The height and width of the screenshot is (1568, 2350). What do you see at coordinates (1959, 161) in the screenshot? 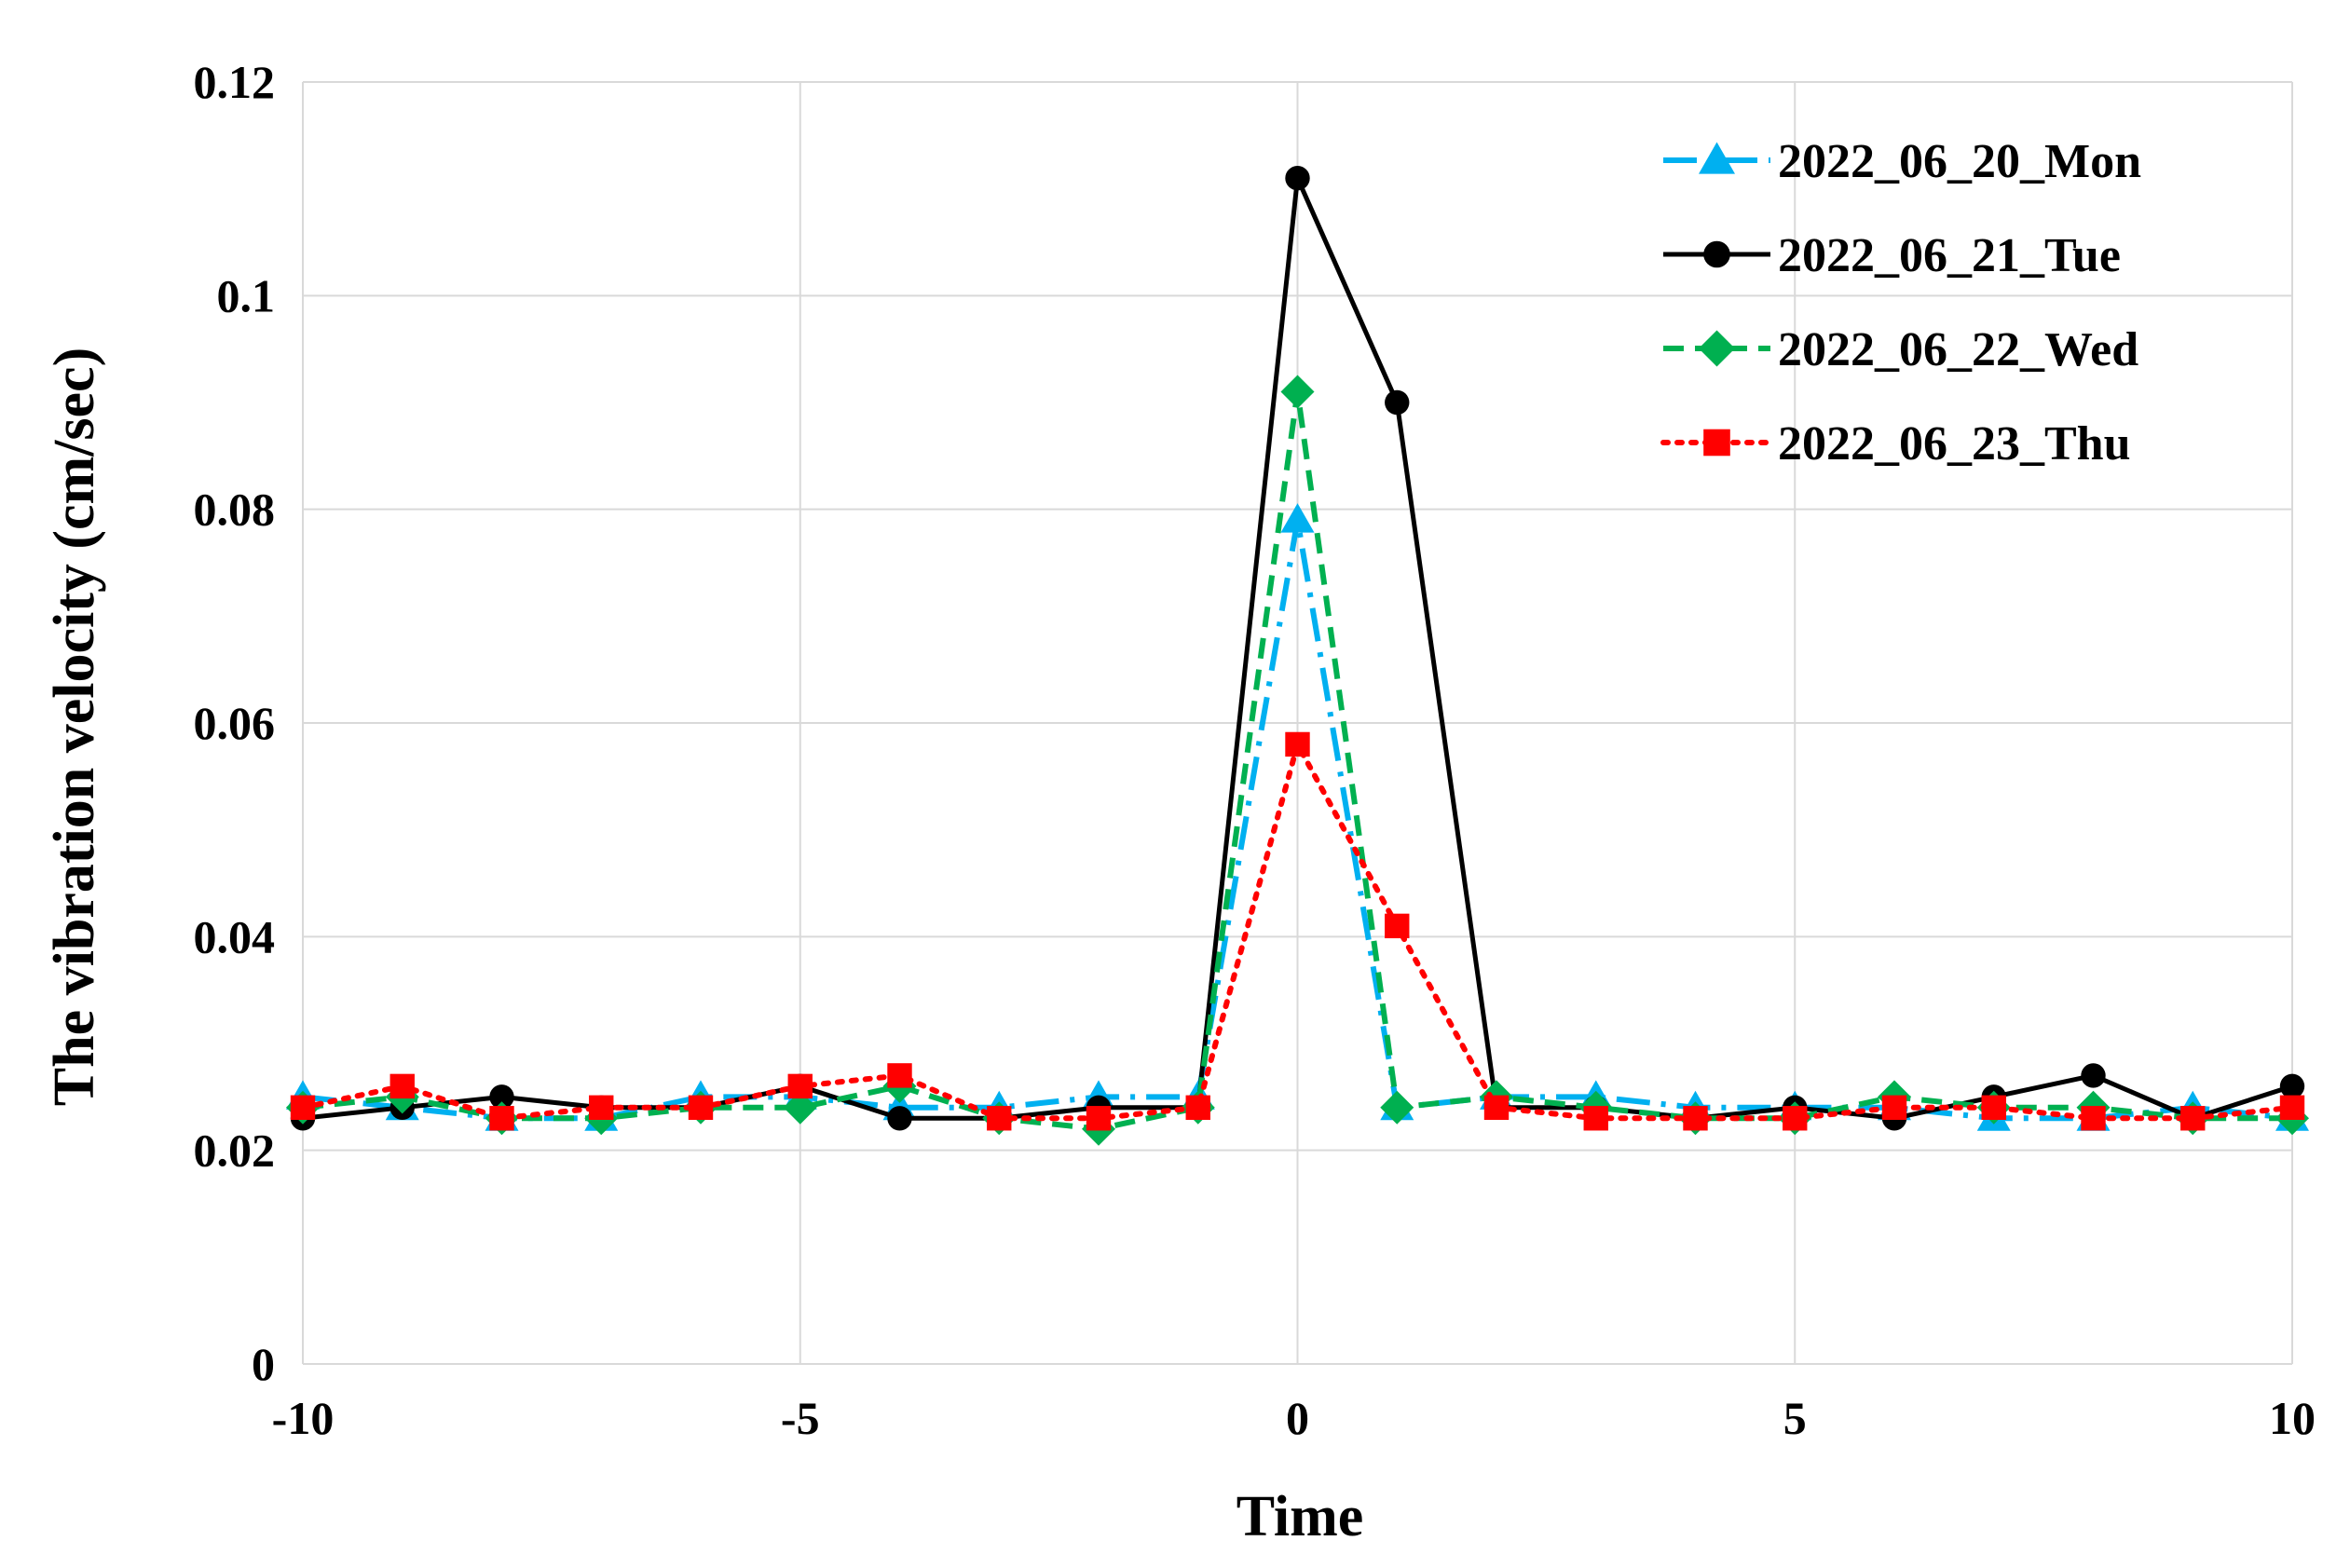
I see `legend-label: 2022_06_20_Mon` at bounding box center [1959, 161].